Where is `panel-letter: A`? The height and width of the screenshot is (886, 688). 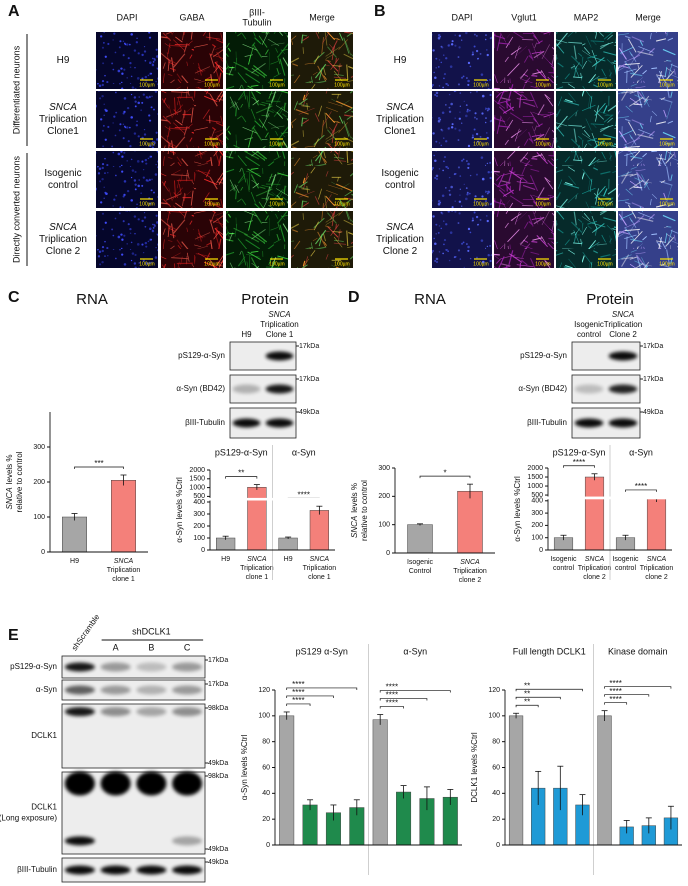
panel-letter: A is located at coordinates (14, 11).